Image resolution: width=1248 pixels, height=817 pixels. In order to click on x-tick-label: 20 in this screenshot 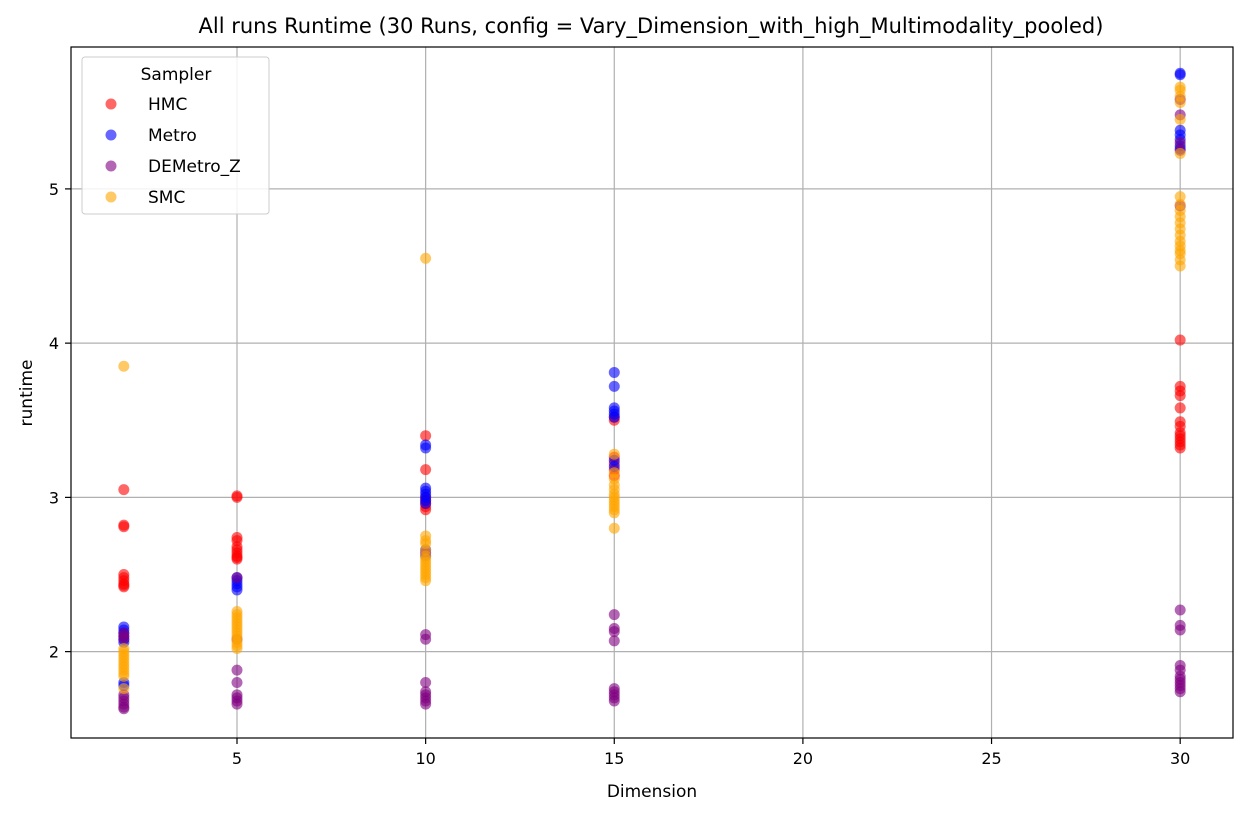, I will do `click(803, 758)`.